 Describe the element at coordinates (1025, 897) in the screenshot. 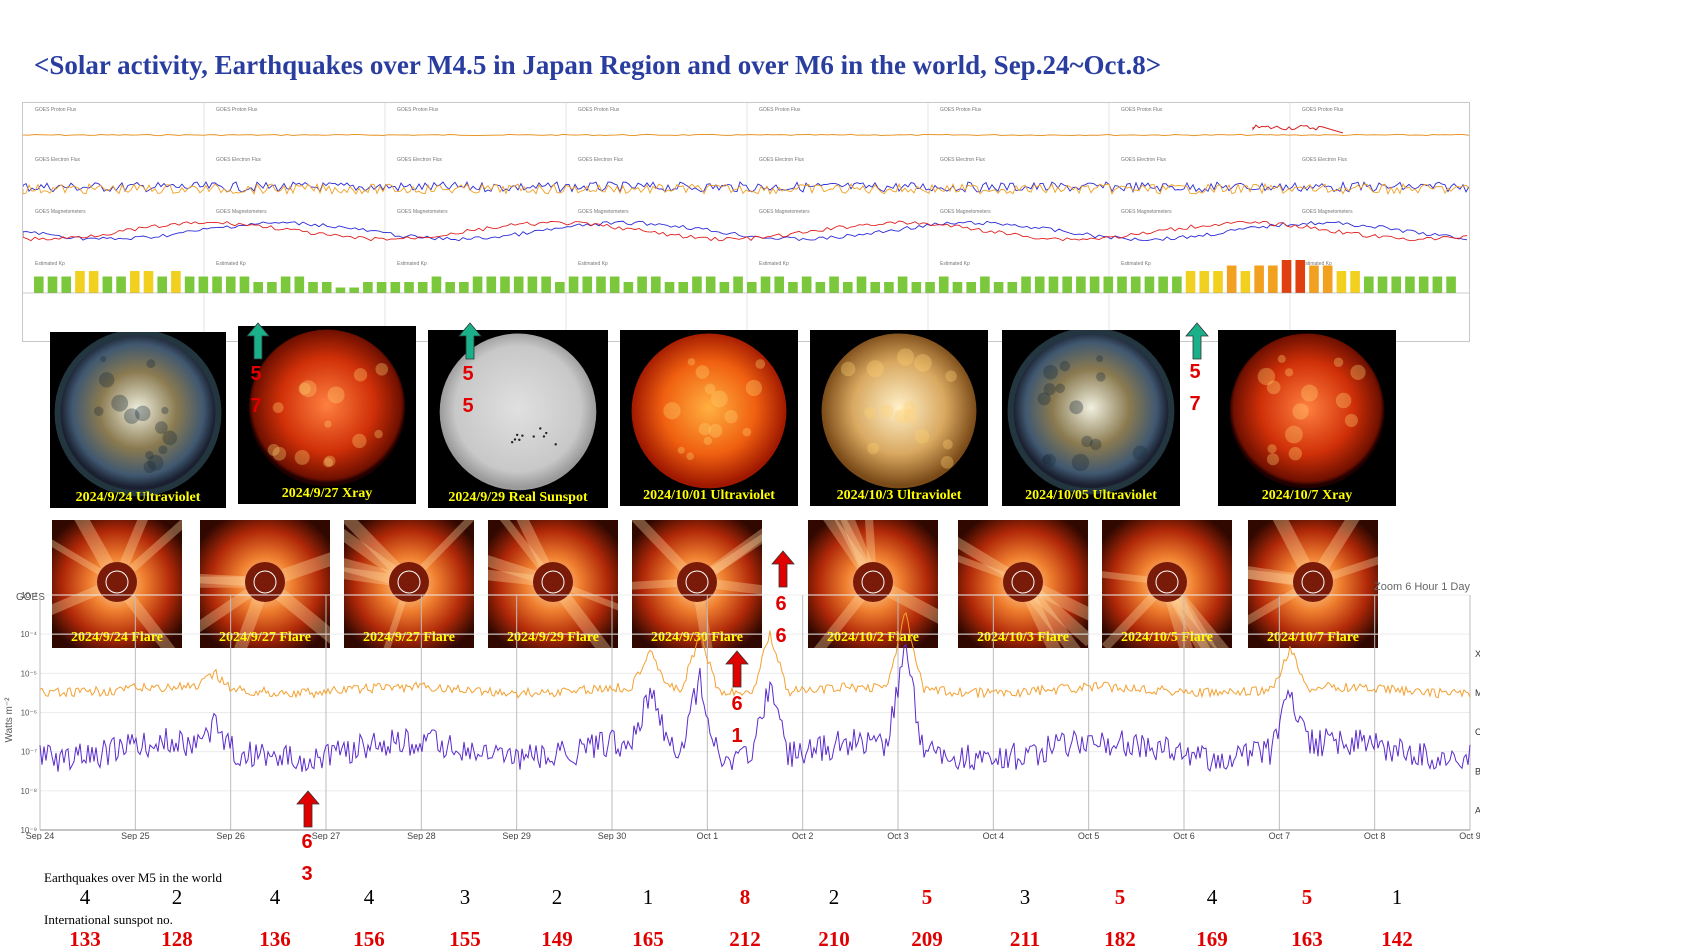

I see `earthquake-count: 3` at that location.